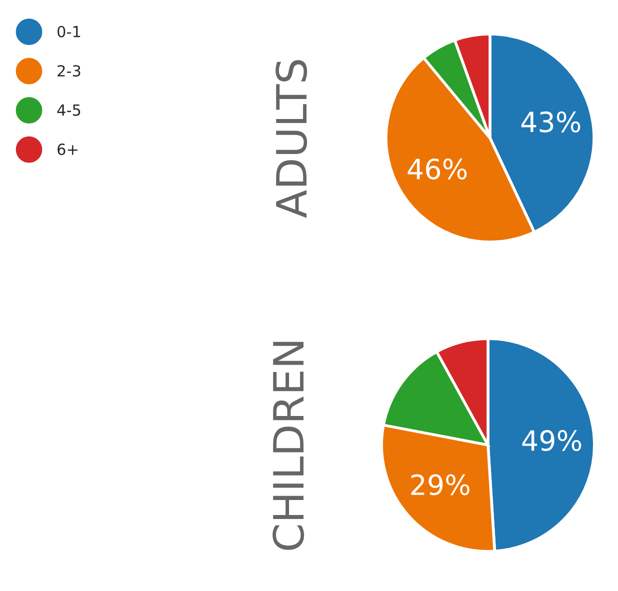 The height and width of the screenshot is (591, 618). What do you see at coordinates (550, 121) in the screenshot?
I see `data-label: 43%` at bounding box center [550, 121].